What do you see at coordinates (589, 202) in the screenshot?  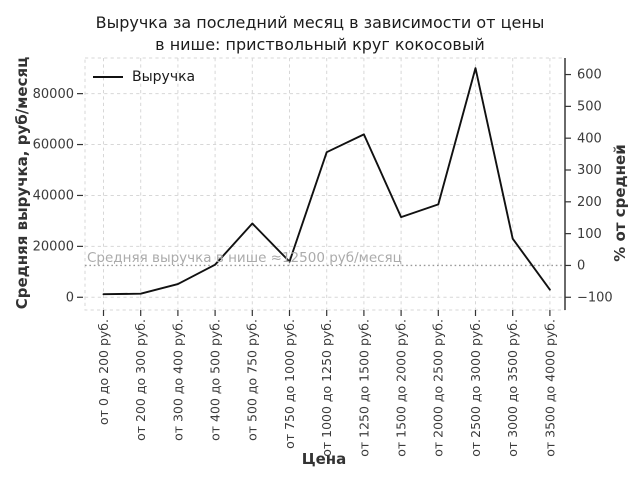 I see `y-right-tick-label: 200` at bounding box center [589, 202].